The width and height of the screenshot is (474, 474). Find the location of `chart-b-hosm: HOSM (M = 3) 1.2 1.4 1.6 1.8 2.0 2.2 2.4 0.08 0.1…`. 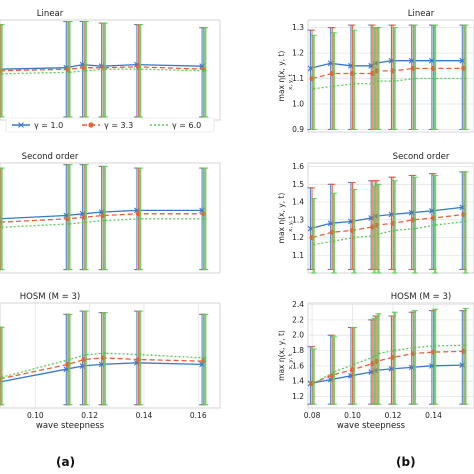

chart-b-hosm: HOSM (M = 3) 1.2 1.4 1.6 1.8 2.0 2.2 2.4 0.08 0.1… is located at coordinates (375, 361).